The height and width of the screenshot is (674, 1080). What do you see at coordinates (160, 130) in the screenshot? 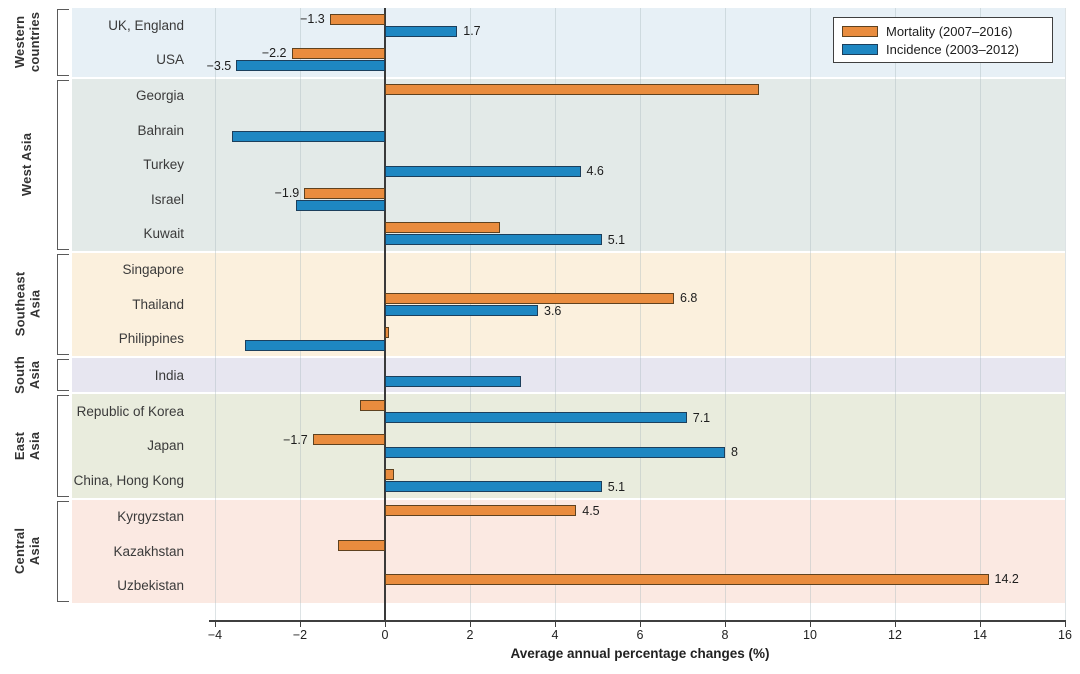
I see `country-label: Bahrain` at bounding box center [160, 130].